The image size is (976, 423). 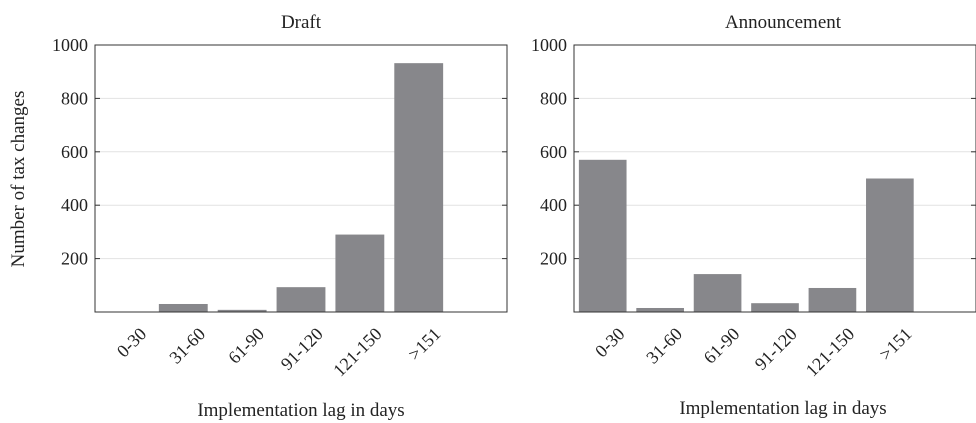 What do you see at coordinates (301, 22) in the screenshot?
I see `chart-title: Draft` at bounding box center [301, 22].